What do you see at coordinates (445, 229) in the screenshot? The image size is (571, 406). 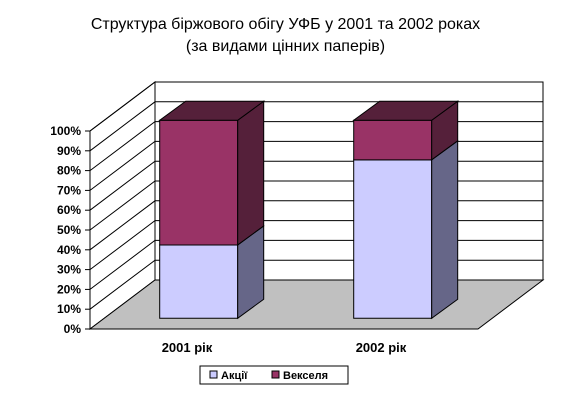 I see `bar-aktsii-side` at bounding box center [445, 229].